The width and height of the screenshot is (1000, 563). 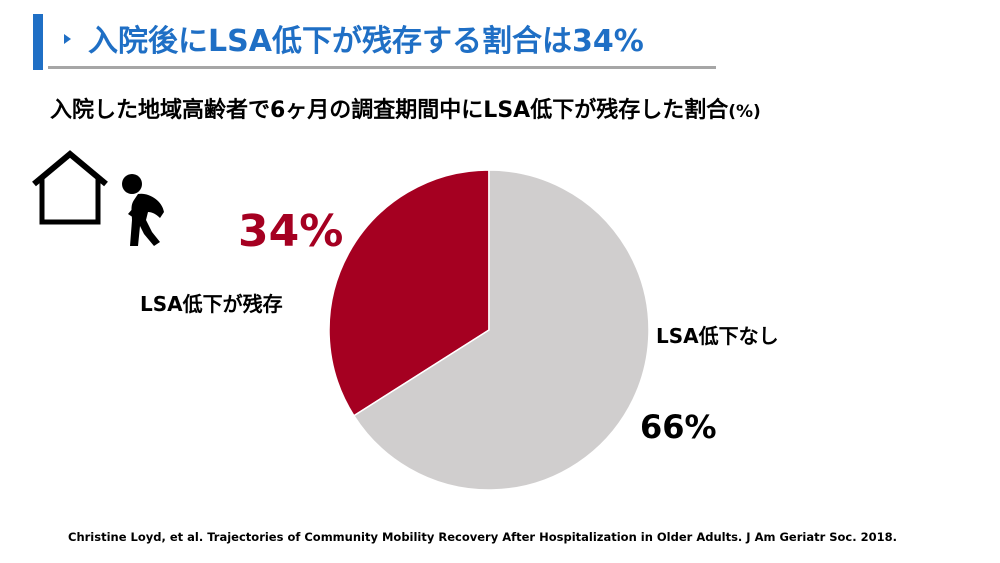 I want to click on stooped-person-icon, so click(x=143, y=210).